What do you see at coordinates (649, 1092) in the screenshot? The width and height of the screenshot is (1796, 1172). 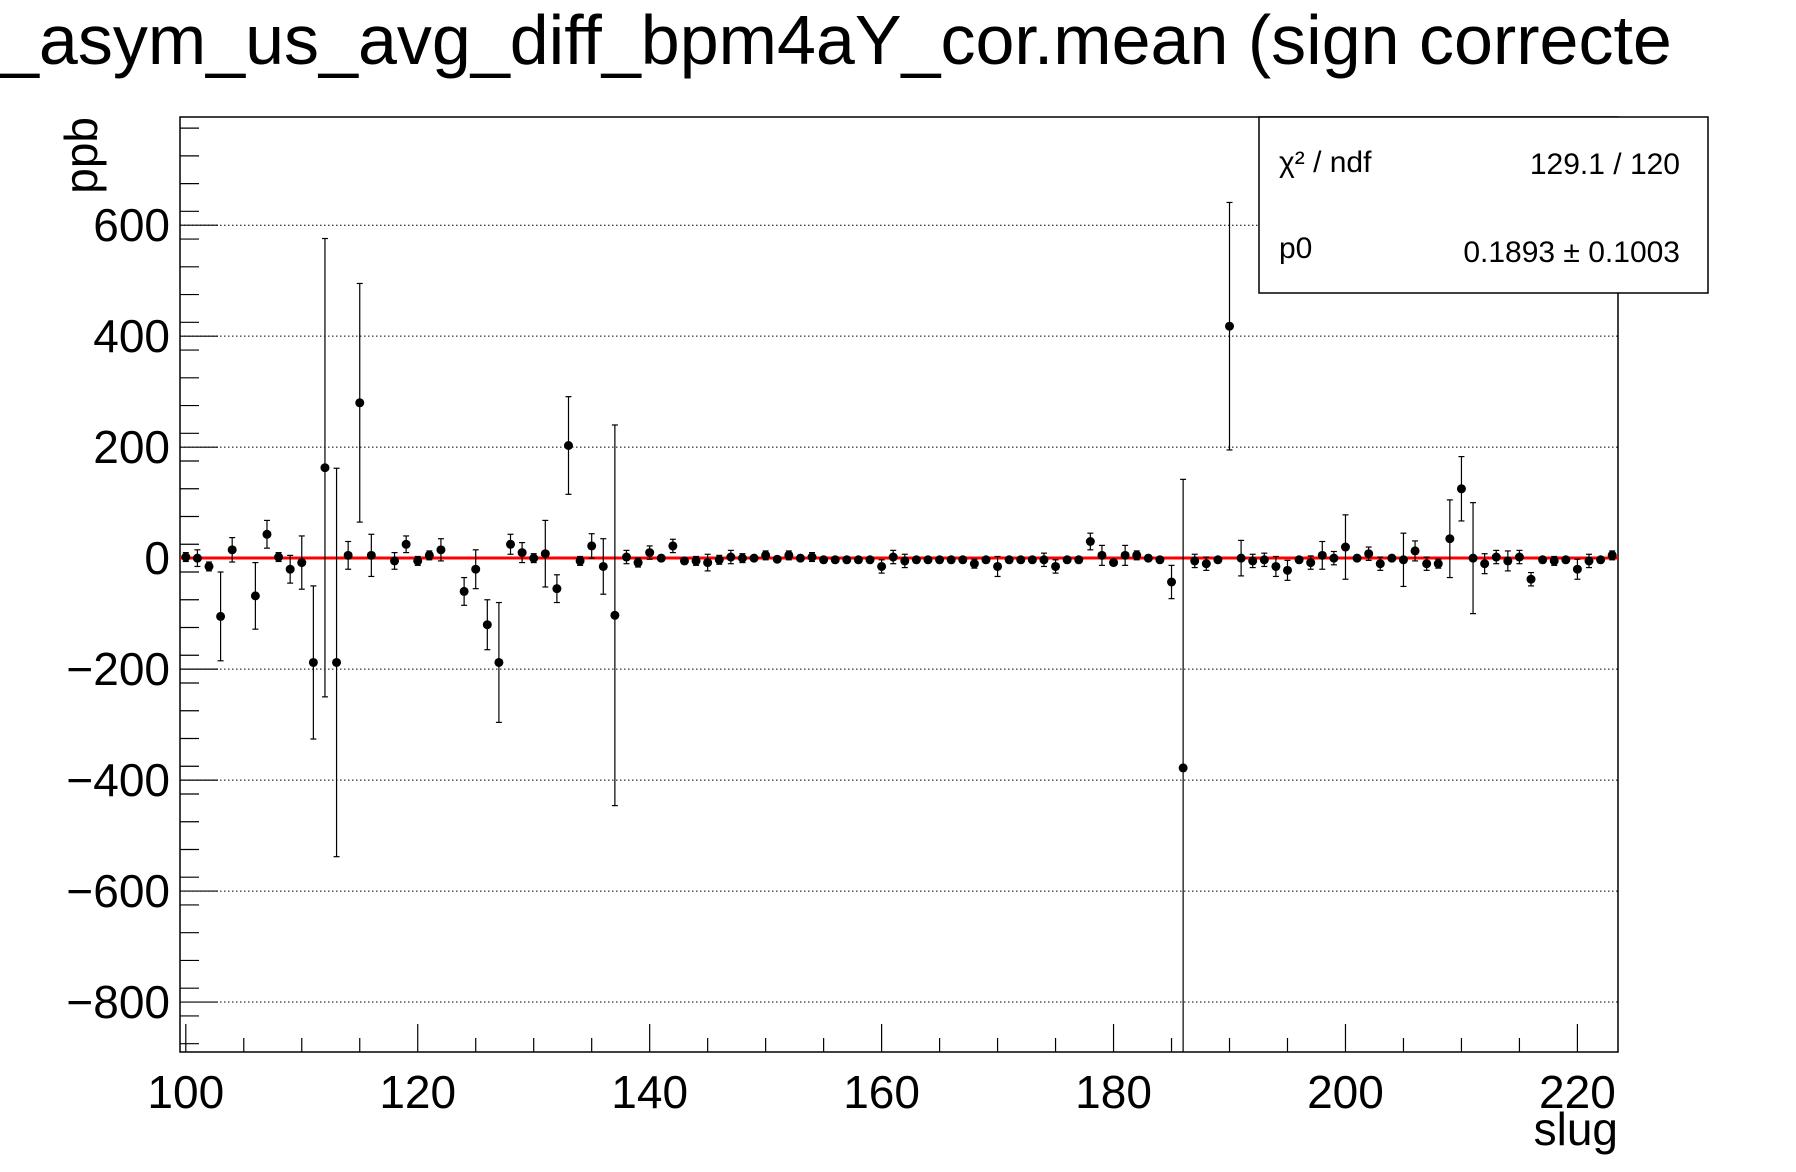 I see `x-tick-label: 140` at bounding box center [649, 1092].